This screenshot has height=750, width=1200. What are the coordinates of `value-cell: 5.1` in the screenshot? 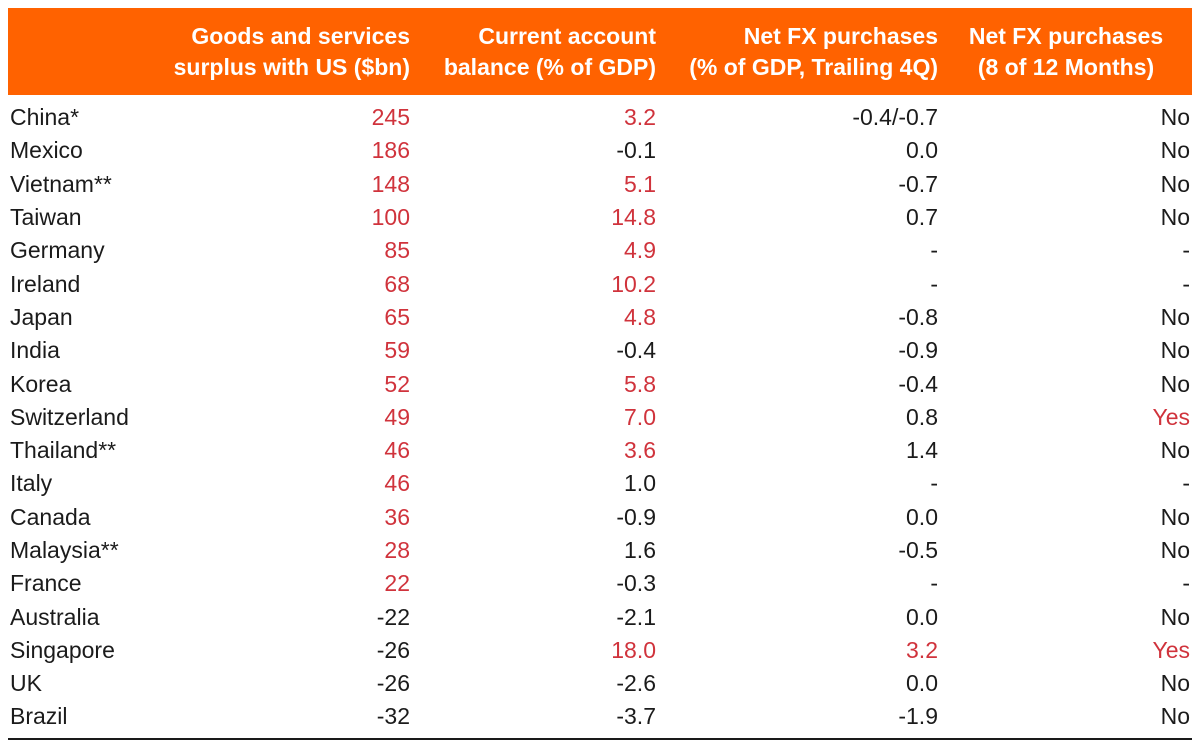 It's located at (640, 183).